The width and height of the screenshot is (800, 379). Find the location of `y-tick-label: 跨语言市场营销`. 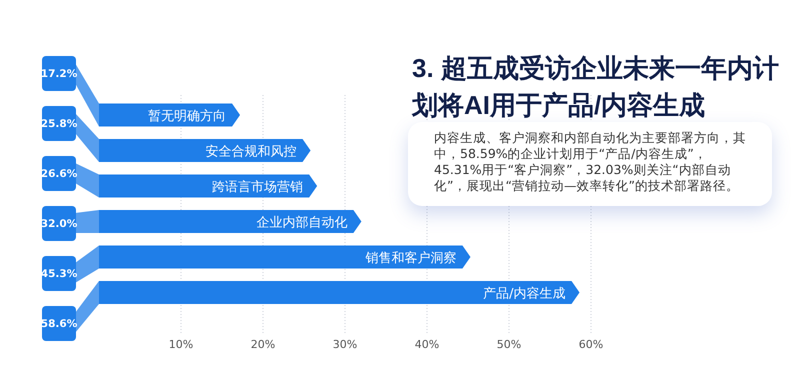

y-tick-label: 跨语言市场营销 is located at coordinates (258, 187).